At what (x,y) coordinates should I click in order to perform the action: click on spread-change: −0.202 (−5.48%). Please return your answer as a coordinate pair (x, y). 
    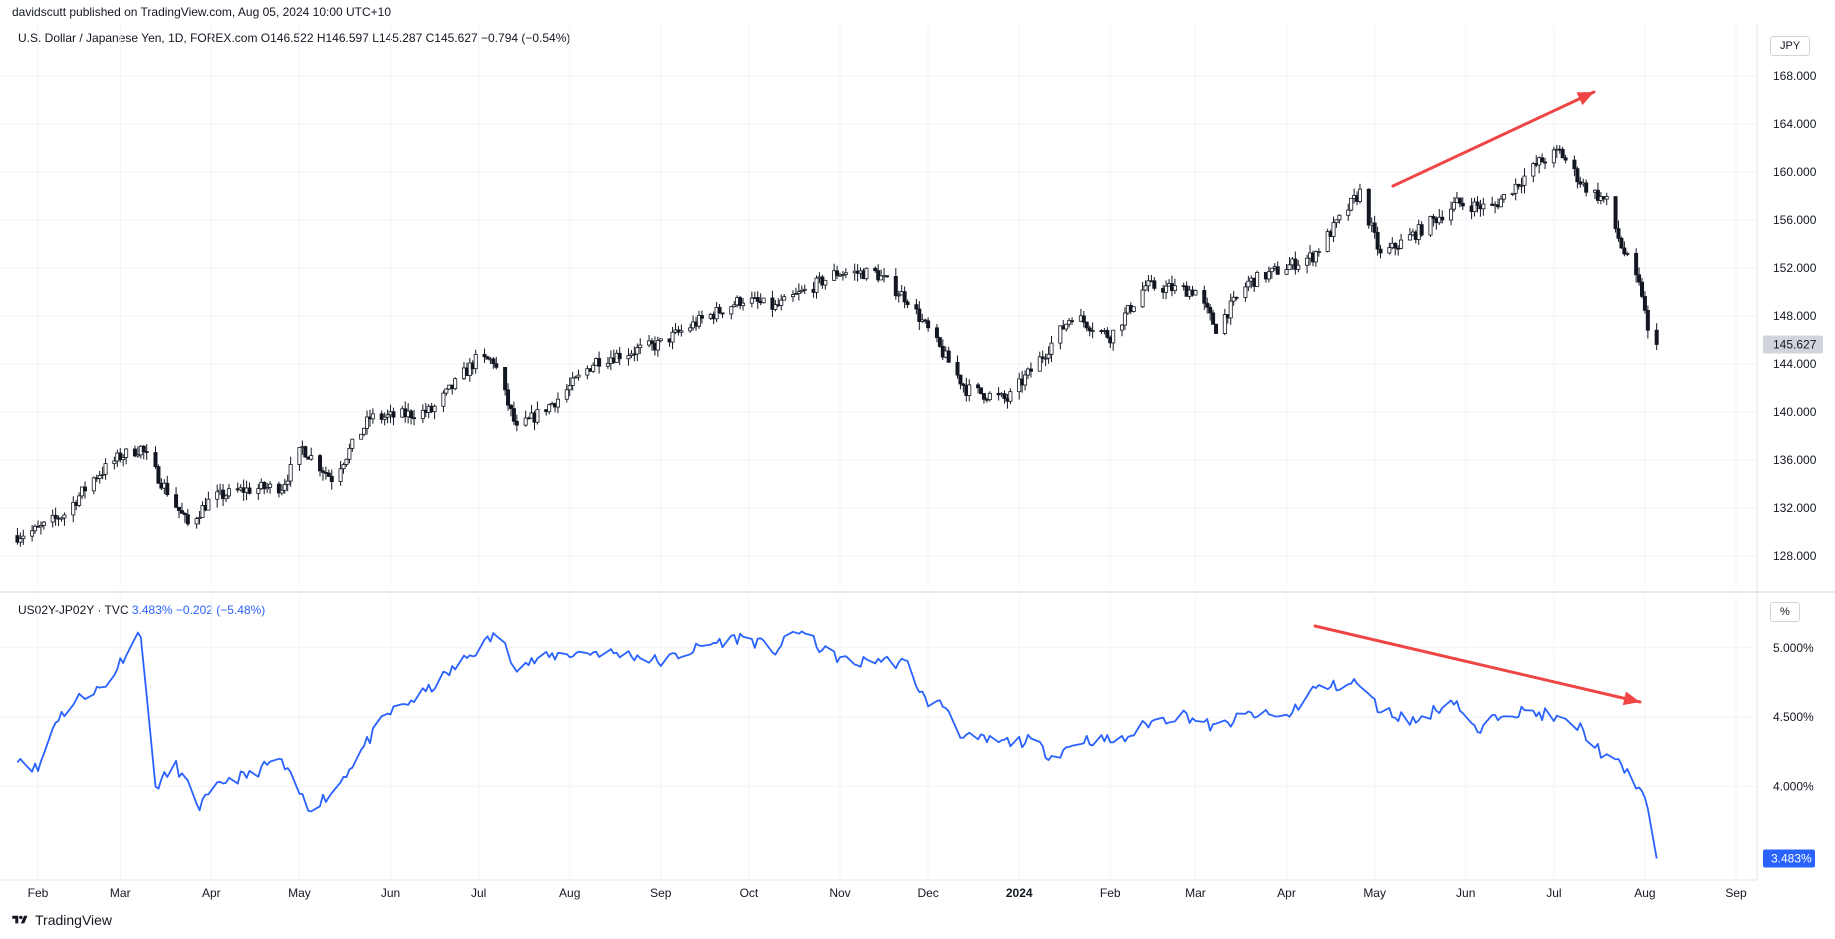
    Looking at the image, I should click on (220, 610).